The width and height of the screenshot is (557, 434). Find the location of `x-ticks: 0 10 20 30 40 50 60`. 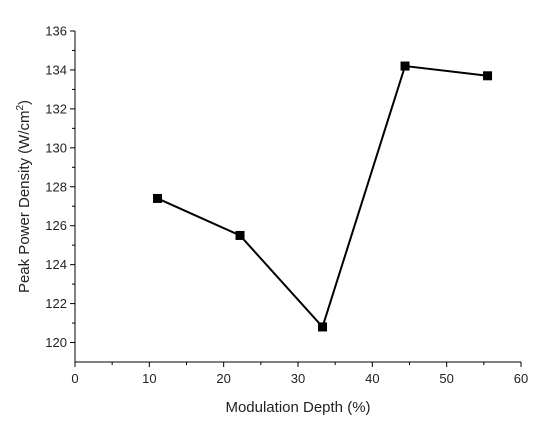

x-ticks: 0 10 20 30 40 50 60 is located at coordinates (299, 374).